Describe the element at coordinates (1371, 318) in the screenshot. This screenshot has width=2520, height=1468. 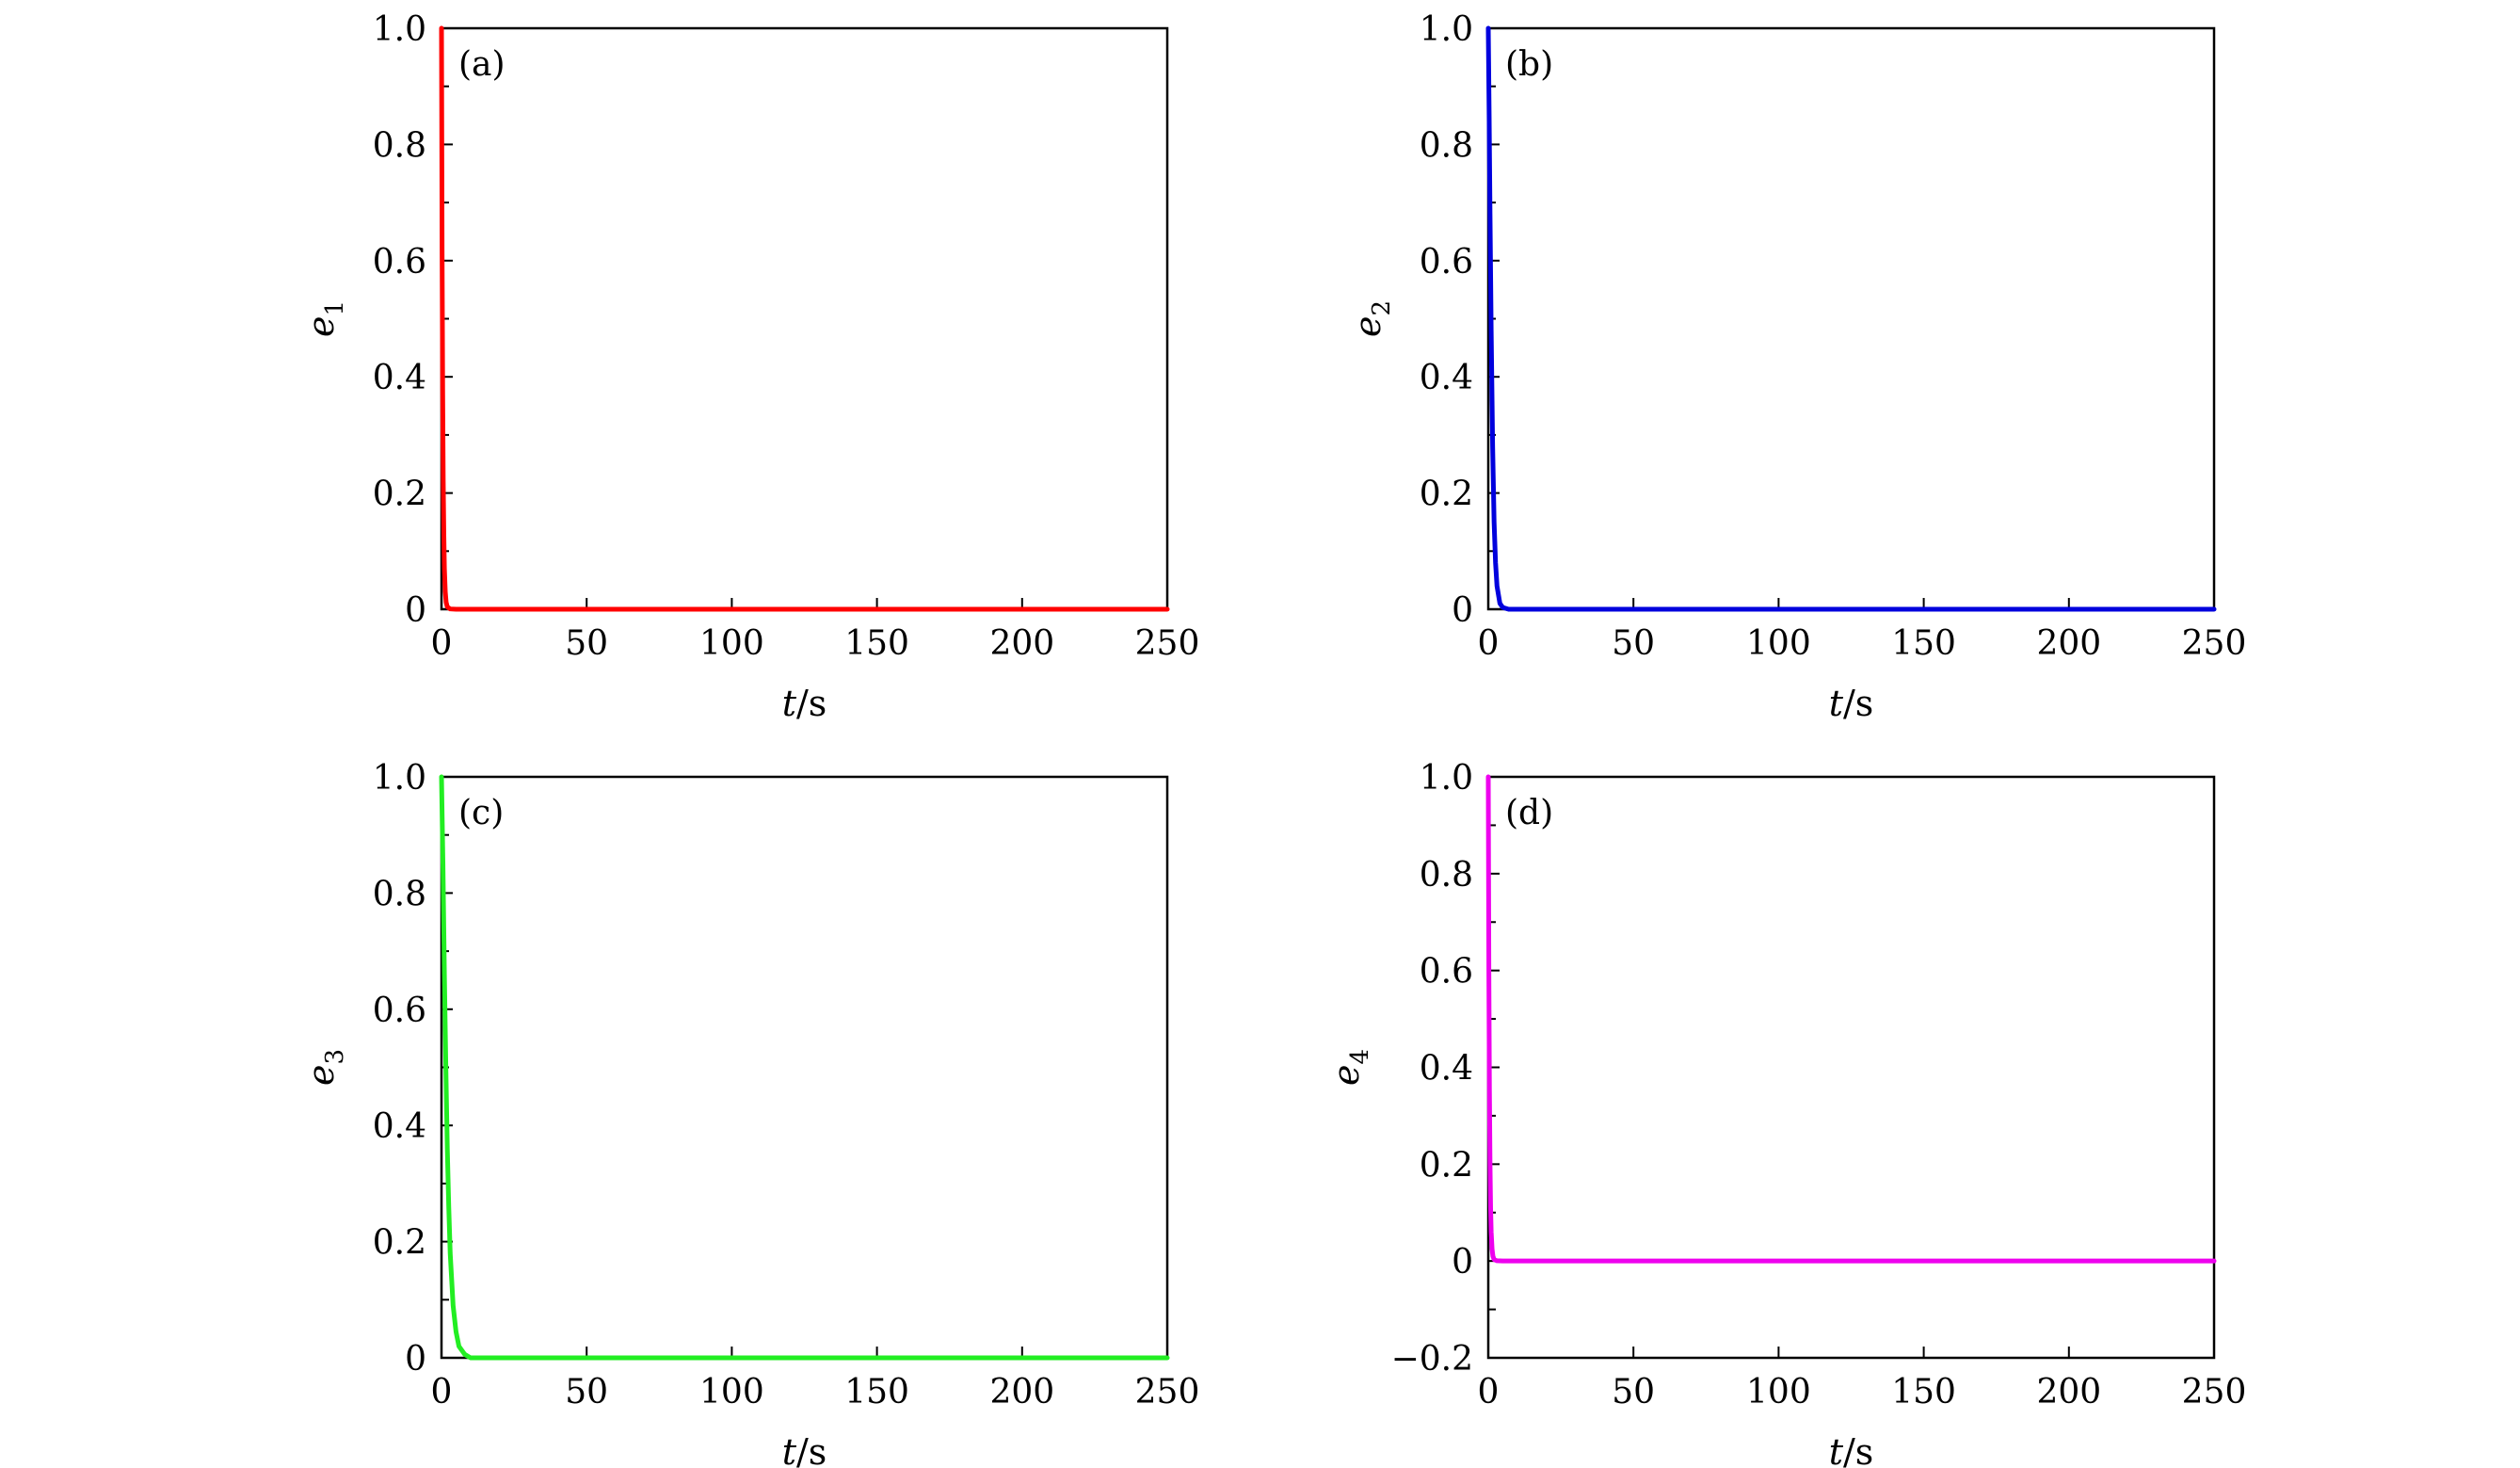
I see `y-axis-label: e2` at that location.